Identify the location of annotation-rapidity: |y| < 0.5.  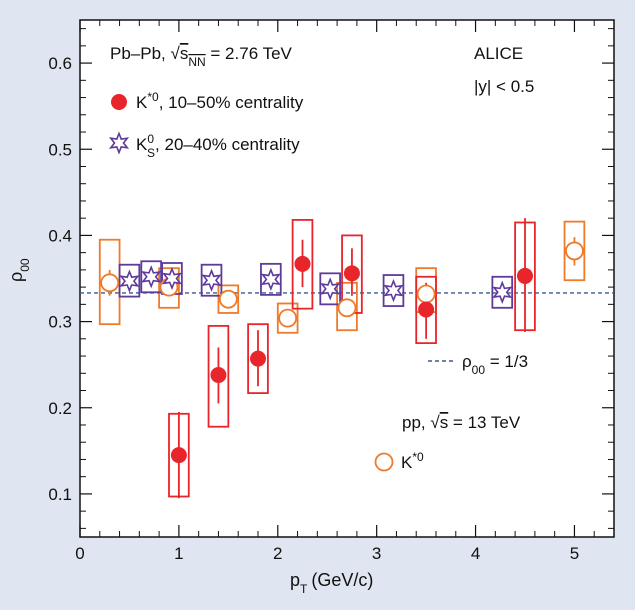
(504, 86).